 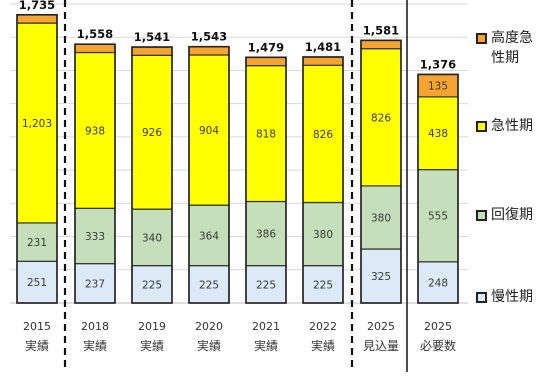 I want to click on segment-label: 333, so click(x=95, y=237).